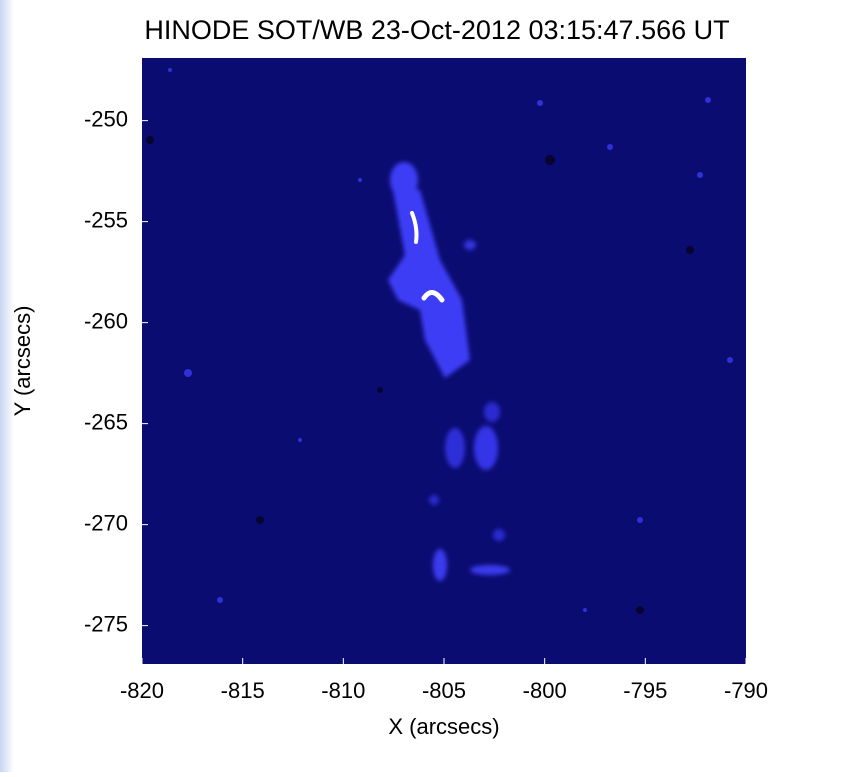 The height and width of the screenshot is (777, 852). Describe the element at coordinates (142, 690) in the screenshot. I see `x-tick-label: -820` at that location.